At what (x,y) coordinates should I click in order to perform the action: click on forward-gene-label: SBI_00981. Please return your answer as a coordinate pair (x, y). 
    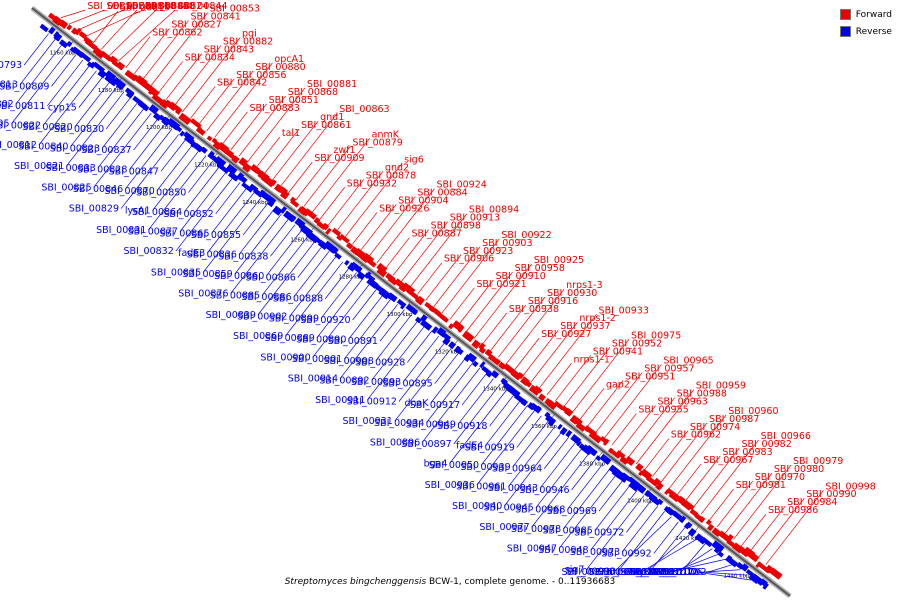
    Looking at the image, I should click on (761, 485).